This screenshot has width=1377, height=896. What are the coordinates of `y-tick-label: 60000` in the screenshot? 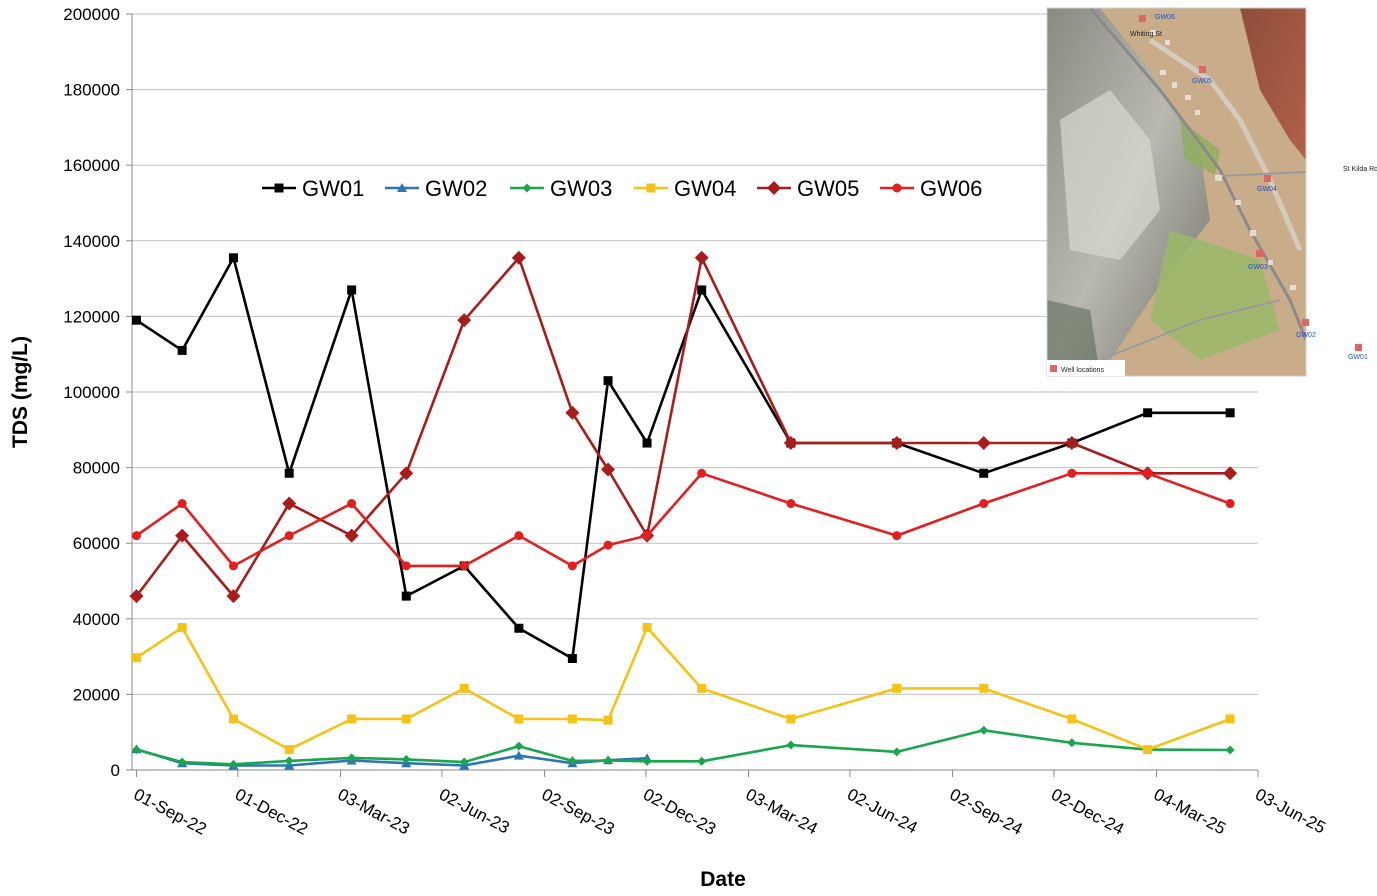 It's located at (96, 543).